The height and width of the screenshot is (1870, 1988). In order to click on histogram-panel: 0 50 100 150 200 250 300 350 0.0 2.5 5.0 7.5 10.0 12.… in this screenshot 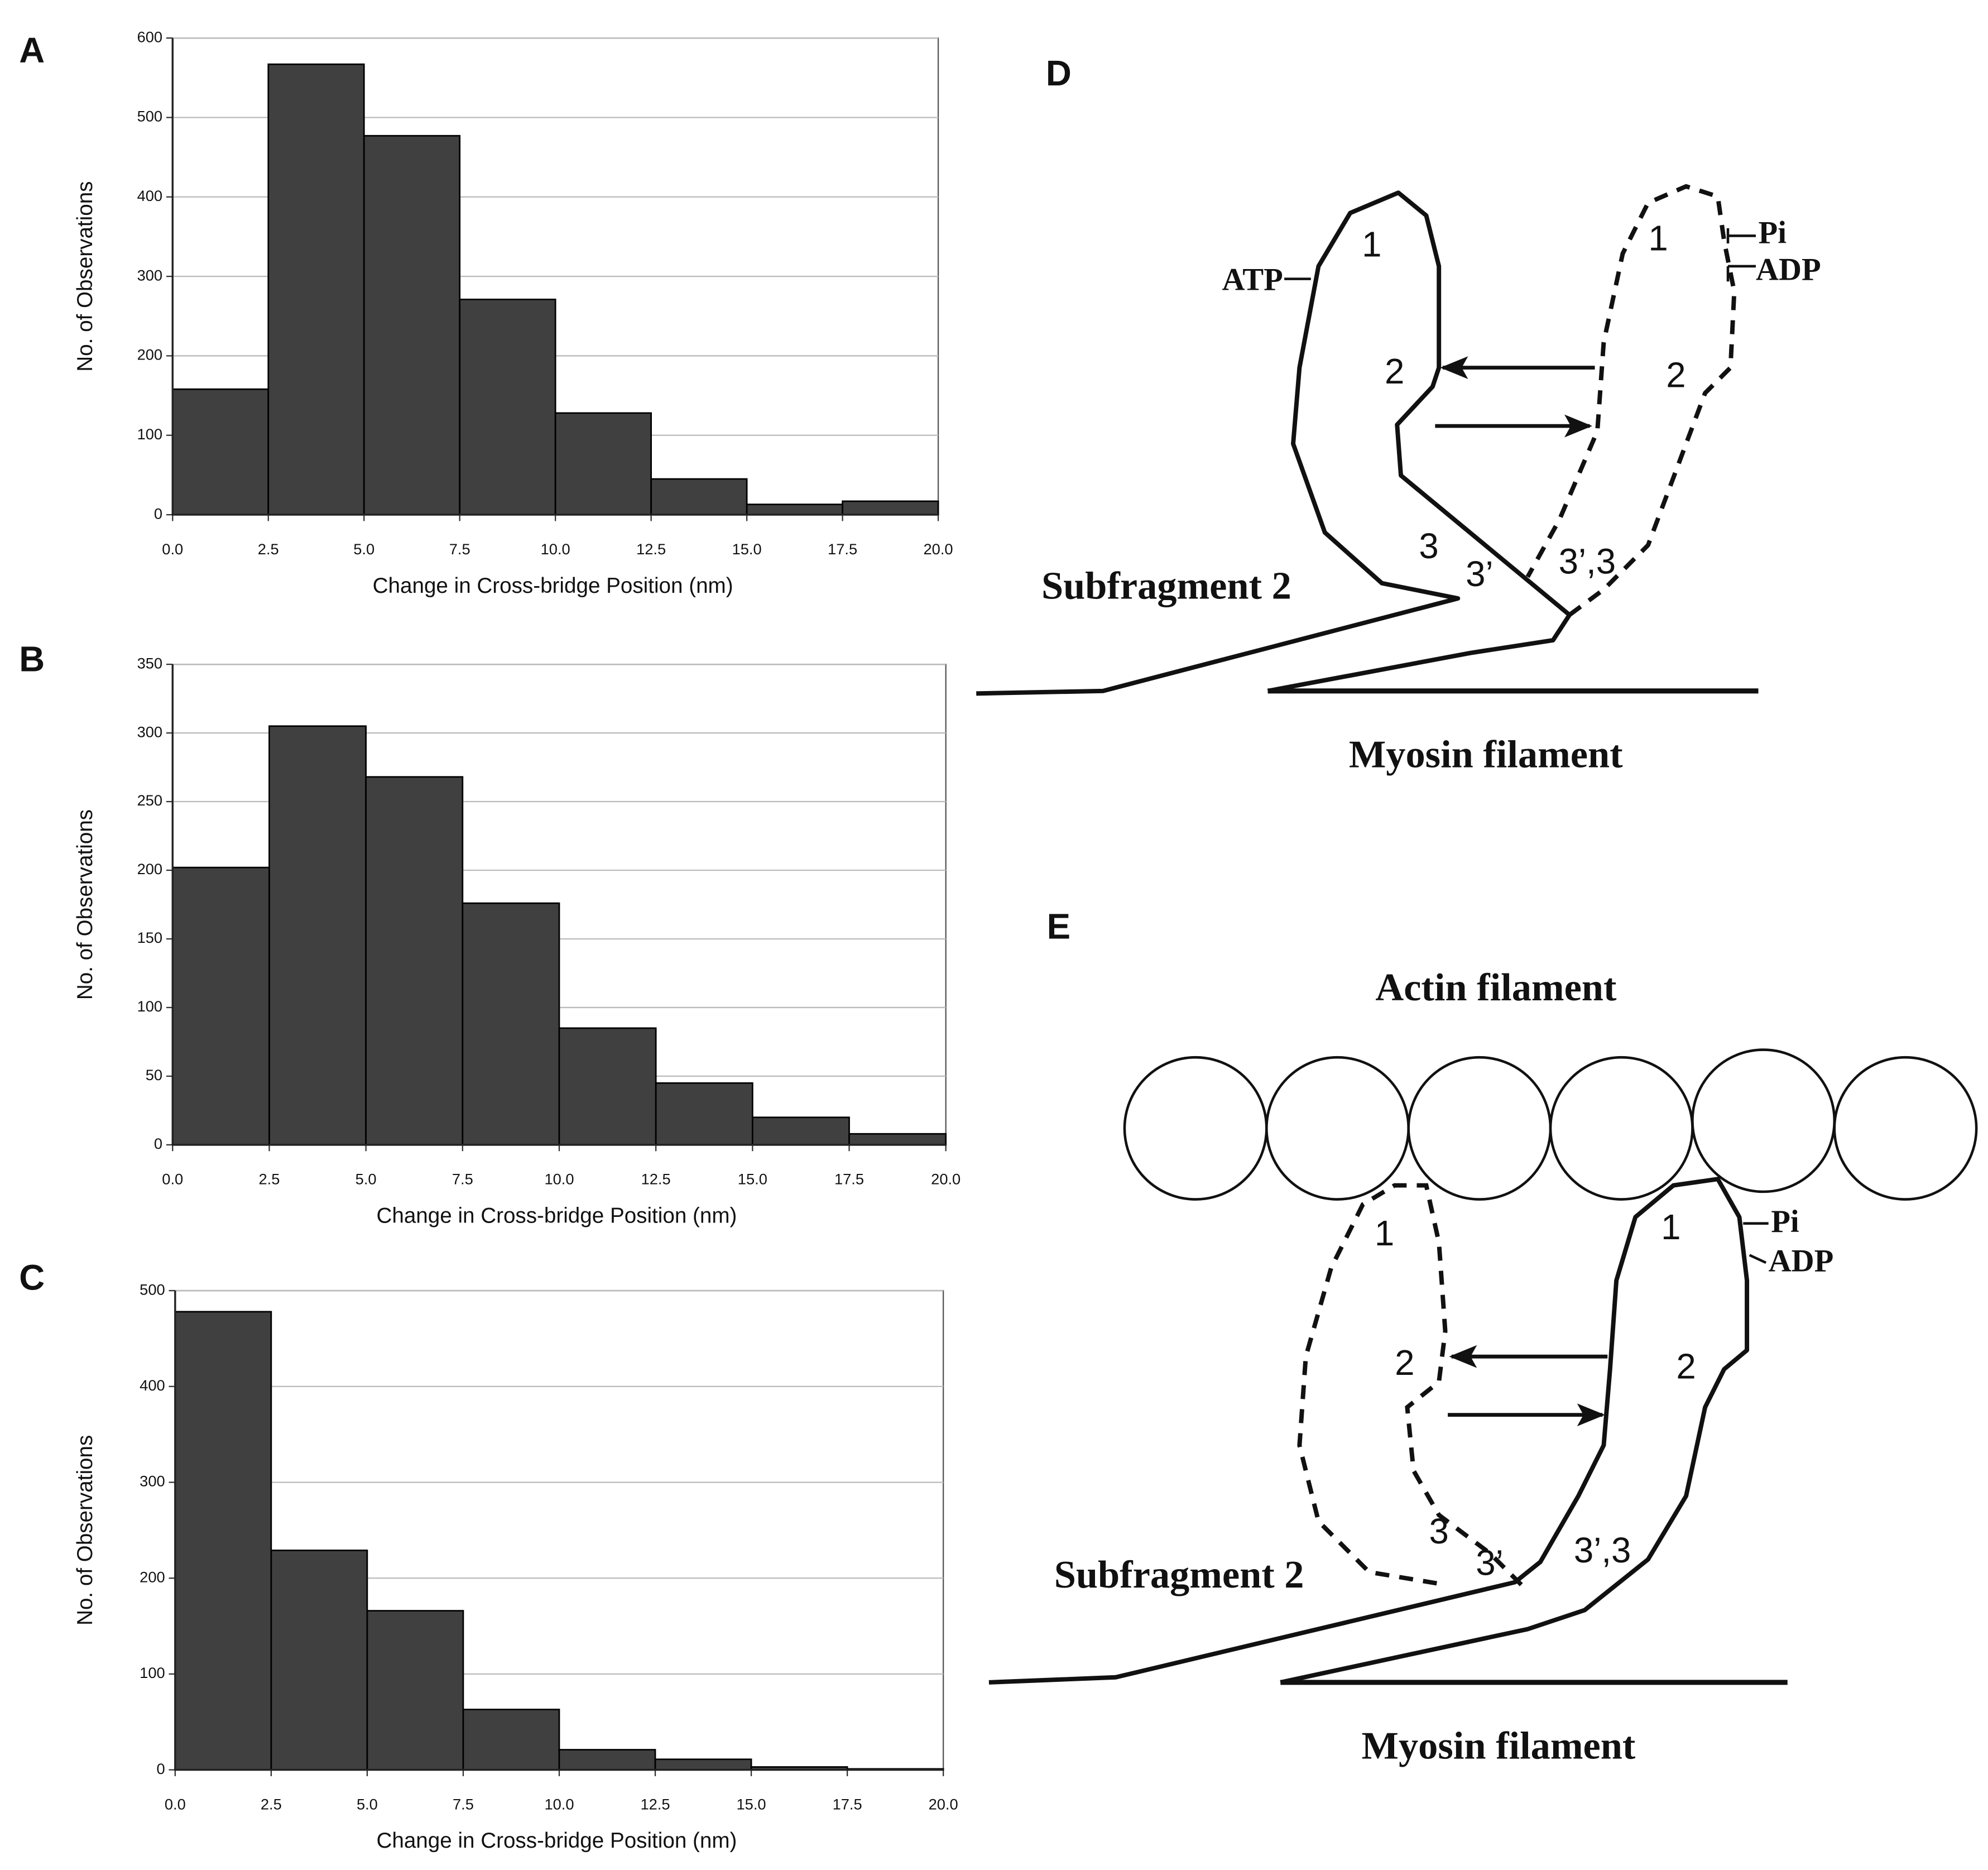, I will do `click(490, 933)`.